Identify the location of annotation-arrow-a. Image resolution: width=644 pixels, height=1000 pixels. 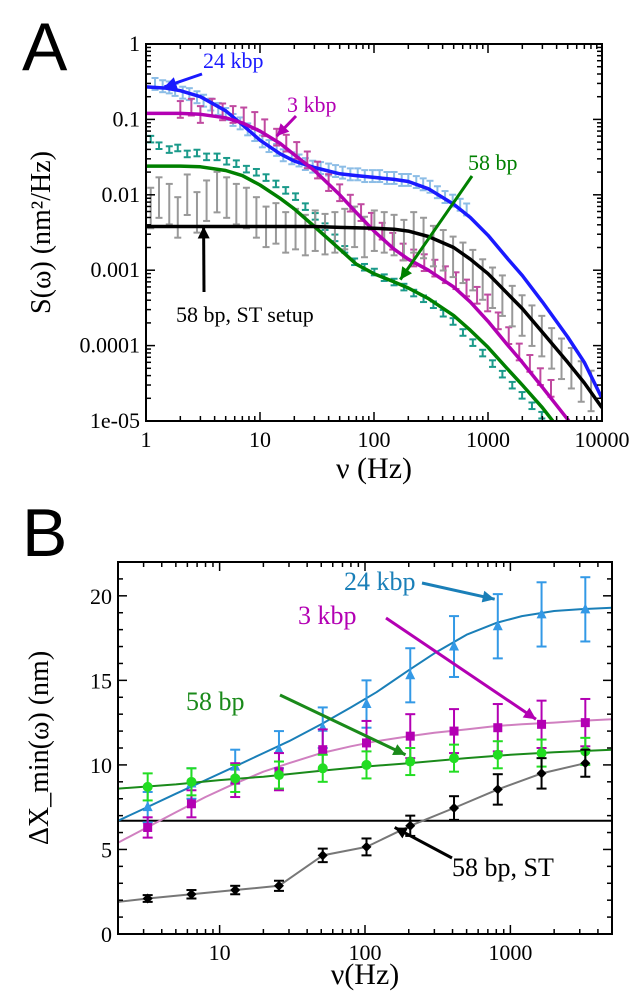
(436, 228).